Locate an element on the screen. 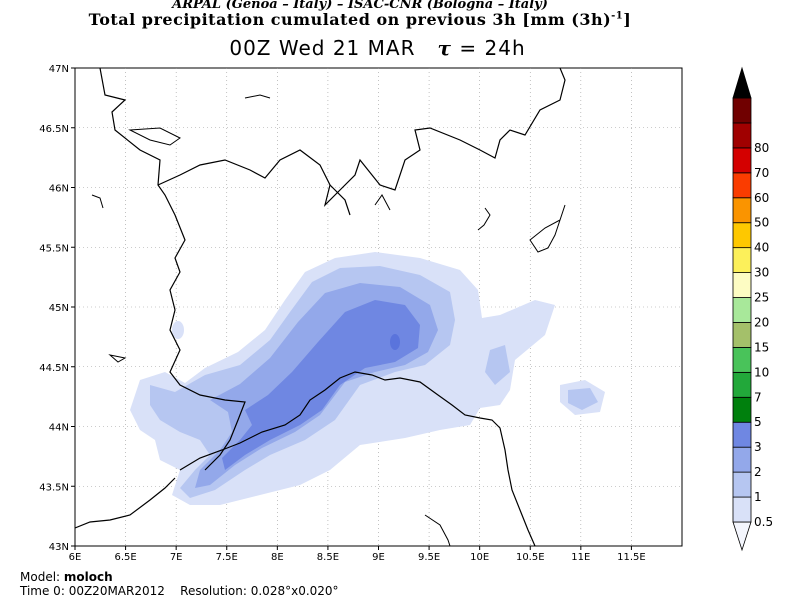  longitude-labels: 6E 6.5E 7E 7.5E 8E 8.5E 9E 9.5E 10E 10.5E 11E 11.5E is located at coordinates (357, 554).